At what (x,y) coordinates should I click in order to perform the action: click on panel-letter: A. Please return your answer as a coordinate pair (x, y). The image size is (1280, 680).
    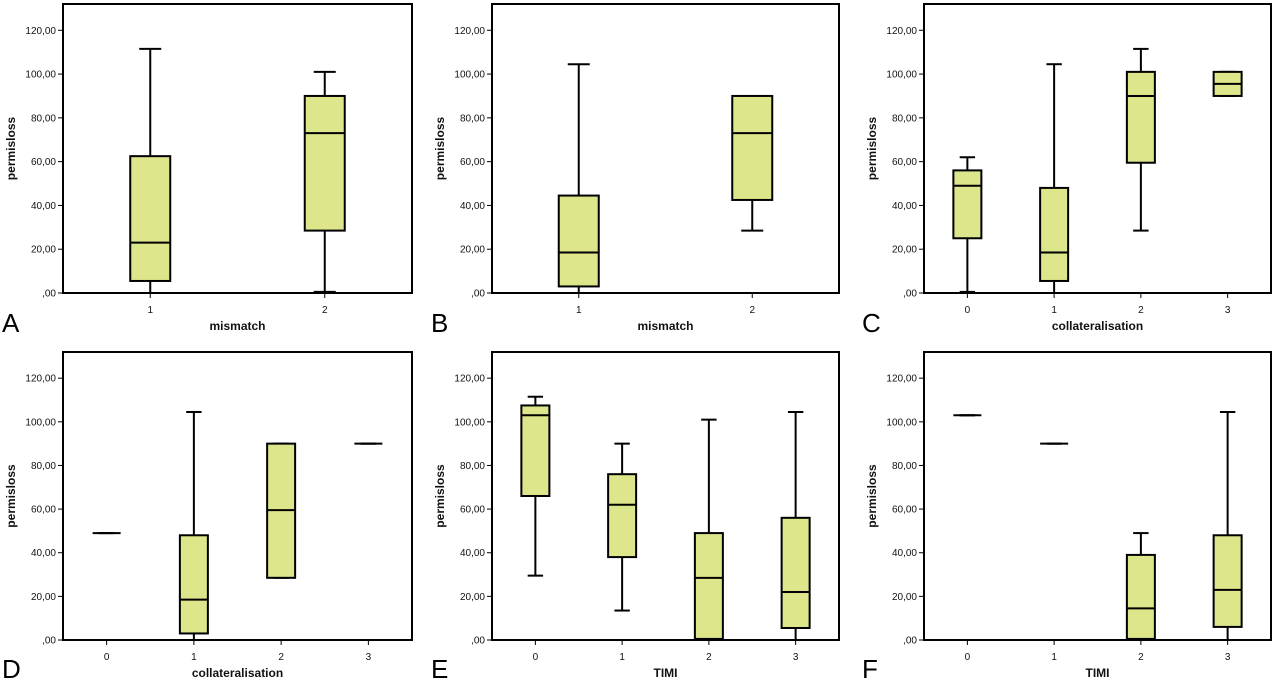
    Looking at the image, I should click on (11, 323).